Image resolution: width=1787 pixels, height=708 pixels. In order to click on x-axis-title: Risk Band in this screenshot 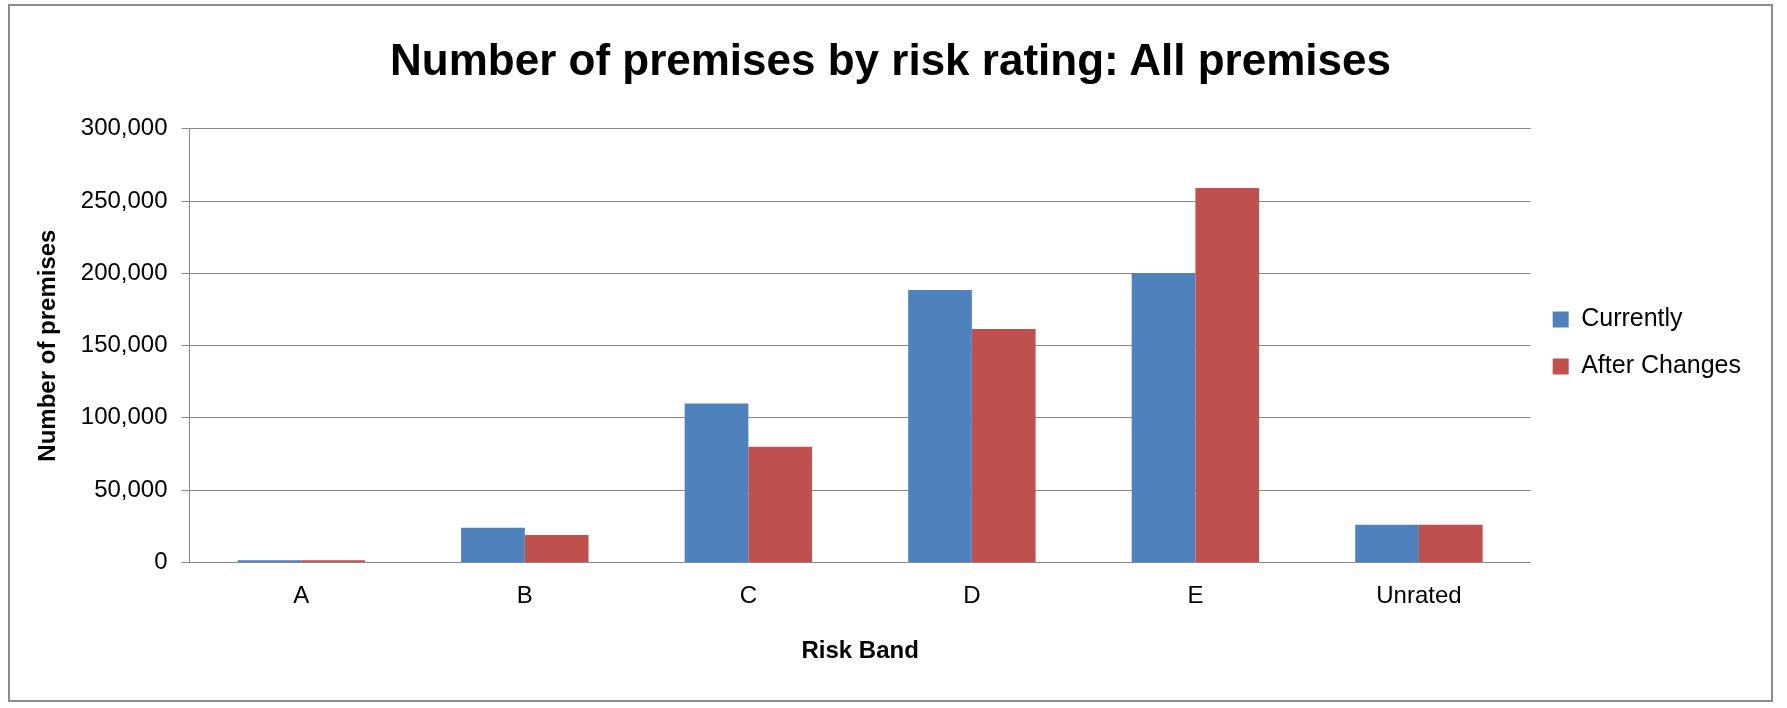, I will do `click(860, 650)`.